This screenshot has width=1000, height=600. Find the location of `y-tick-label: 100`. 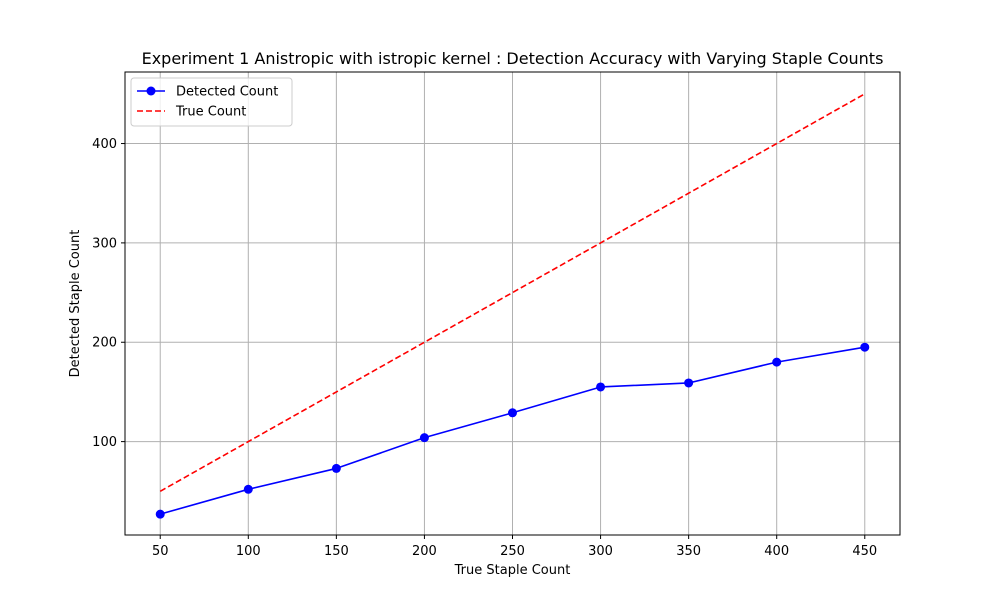

y-tick-label: 100 is located at coordinates (104, 442).